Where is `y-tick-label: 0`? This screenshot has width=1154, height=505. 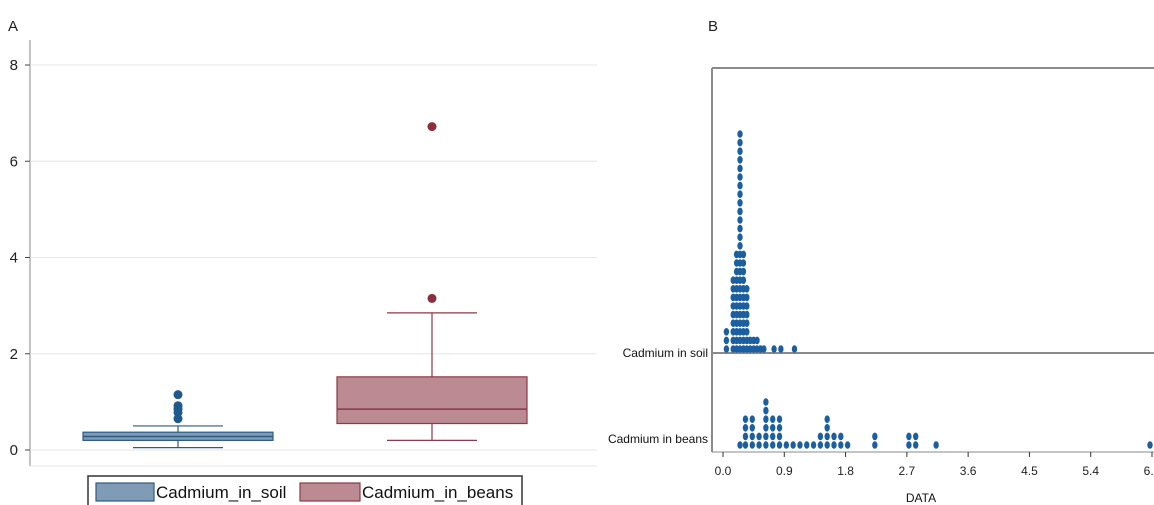 y-tick-label: 0 is located at coordinates (14, 450).